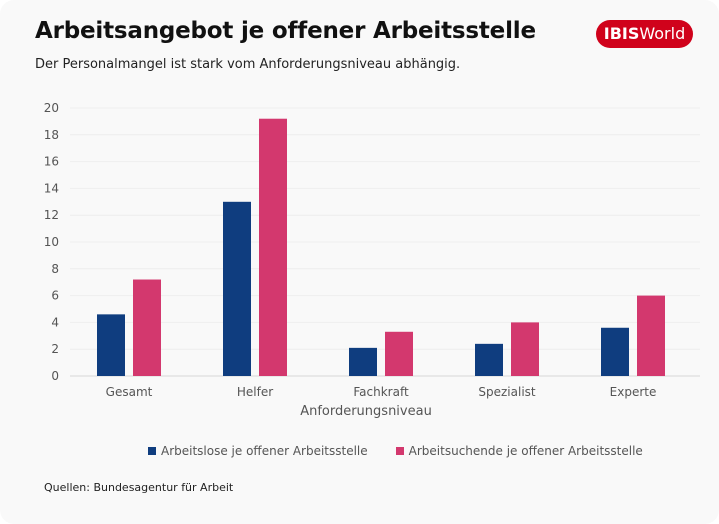  Describe the element at coordinates (525, 451) in the screenshot. I see `legend-label-series2: Arbeitsuchende je offener Arbeitsstelle` at that location.